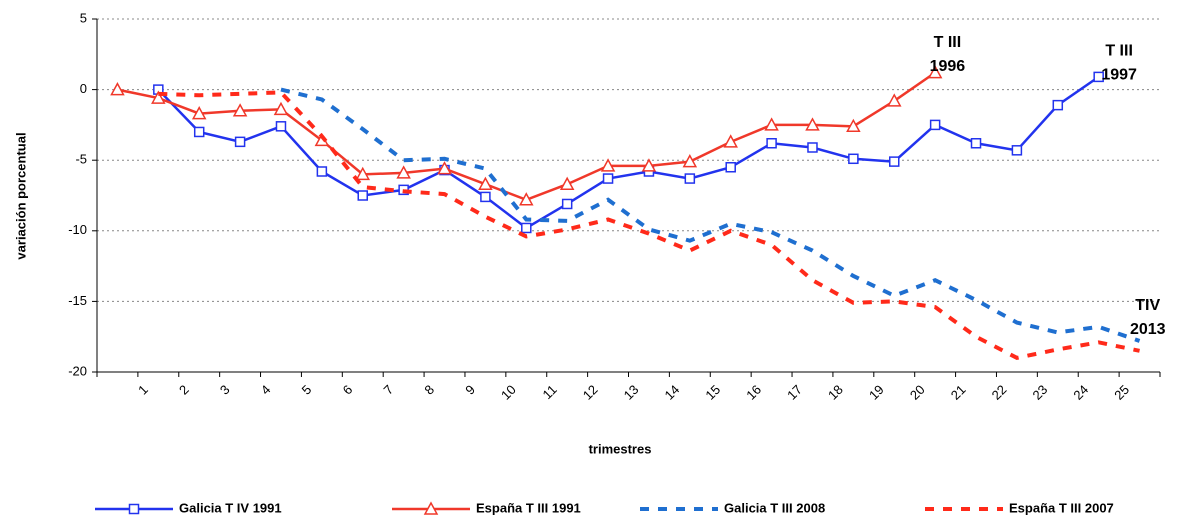 This screenshot has width=1181, height=528. I want to click on y-axis-label: variación porcentual, so click(20, 195).